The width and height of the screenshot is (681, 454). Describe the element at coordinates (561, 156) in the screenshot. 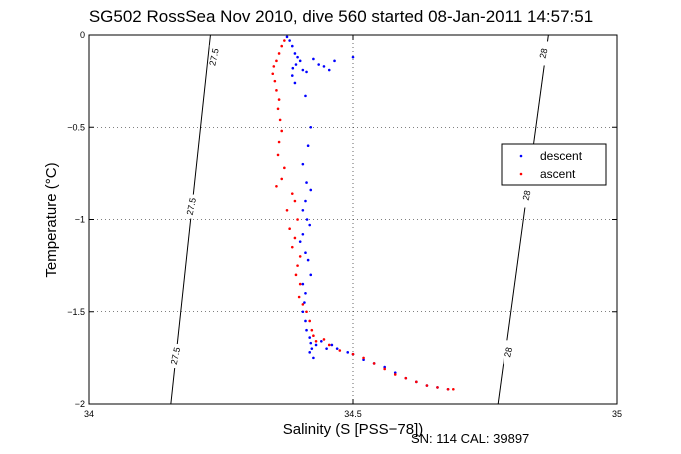

I see `legend-label-descent: descent` at that location.